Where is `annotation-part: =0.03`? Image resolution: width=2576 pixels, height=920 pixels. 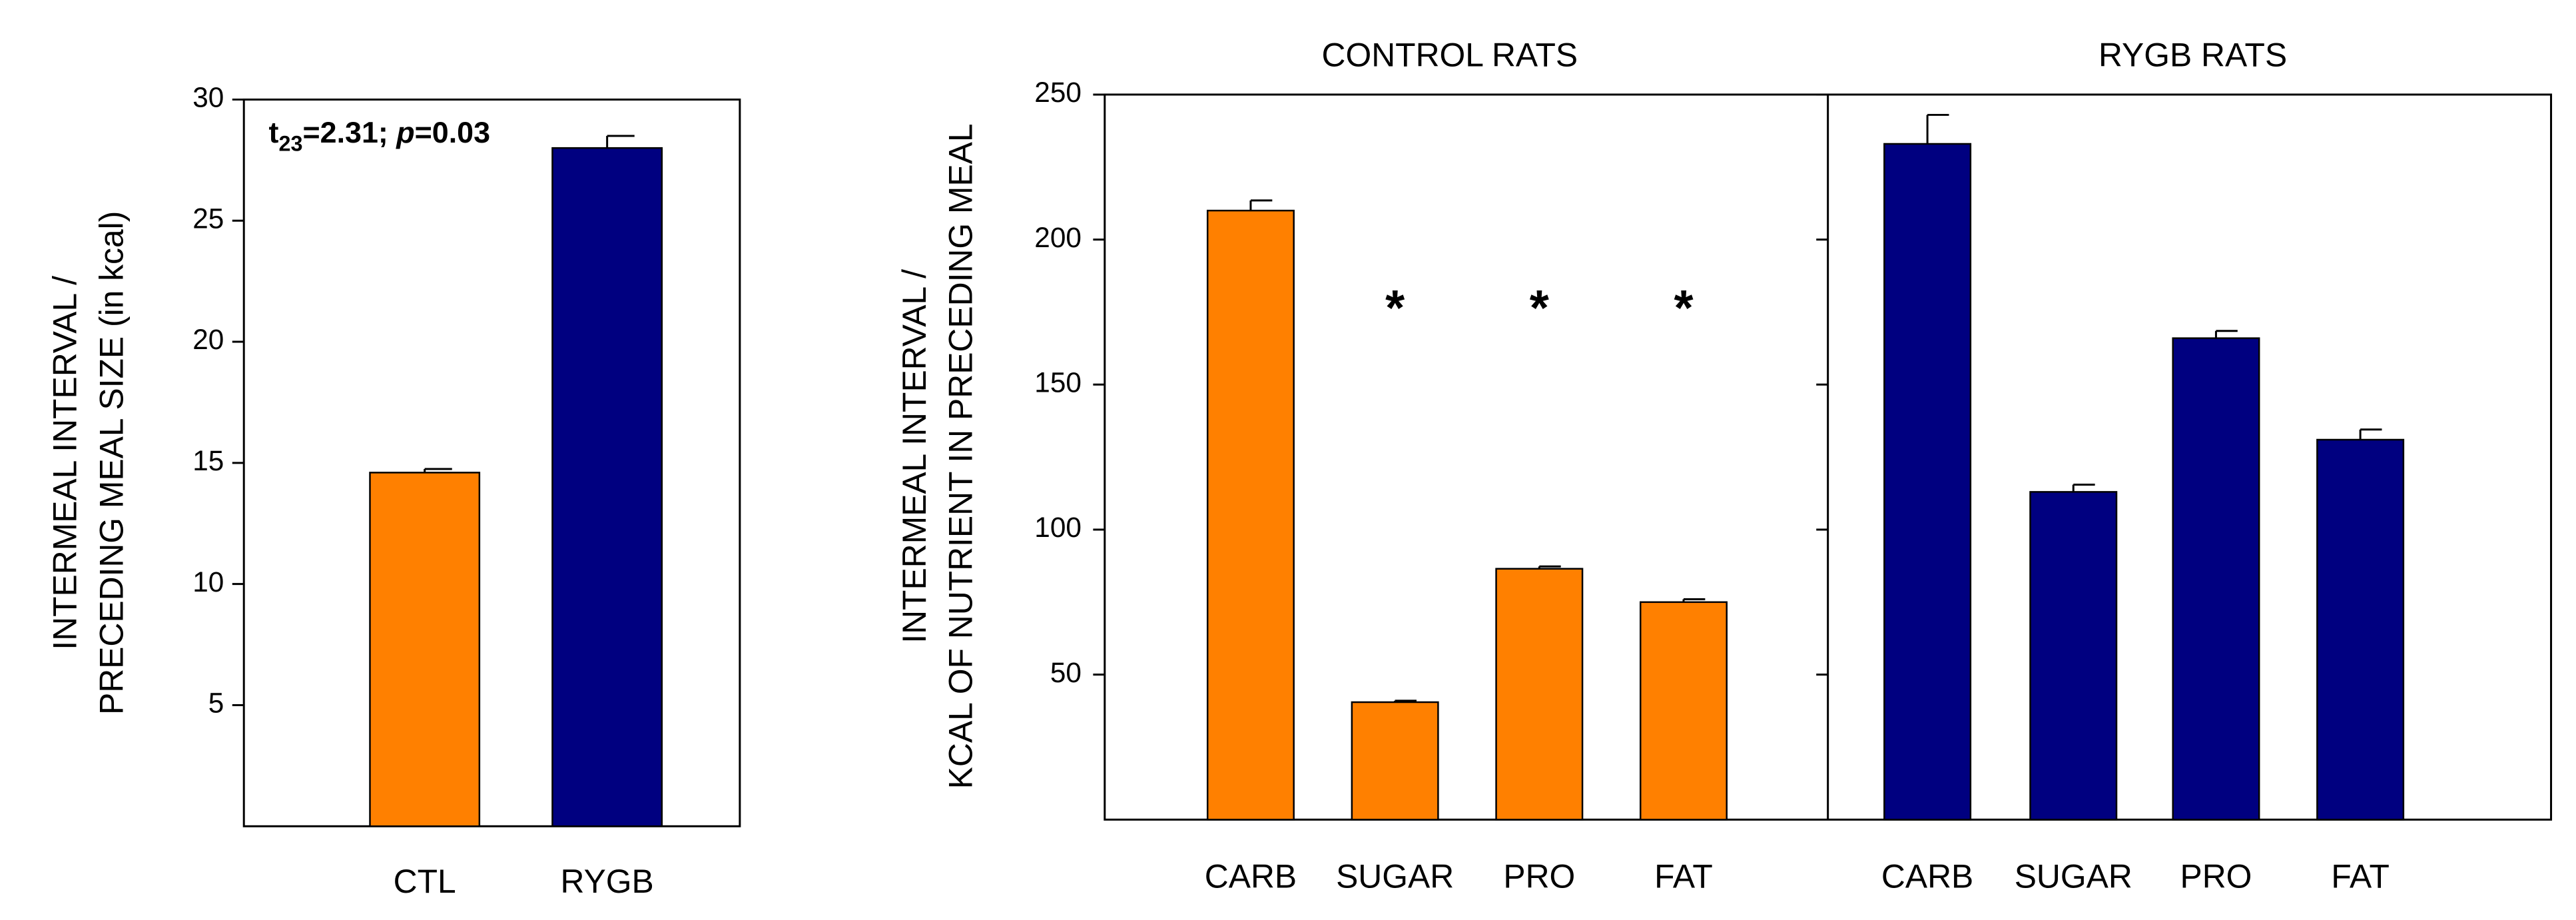
annotation-part: =0.03 is located at coordinates (452, 132).